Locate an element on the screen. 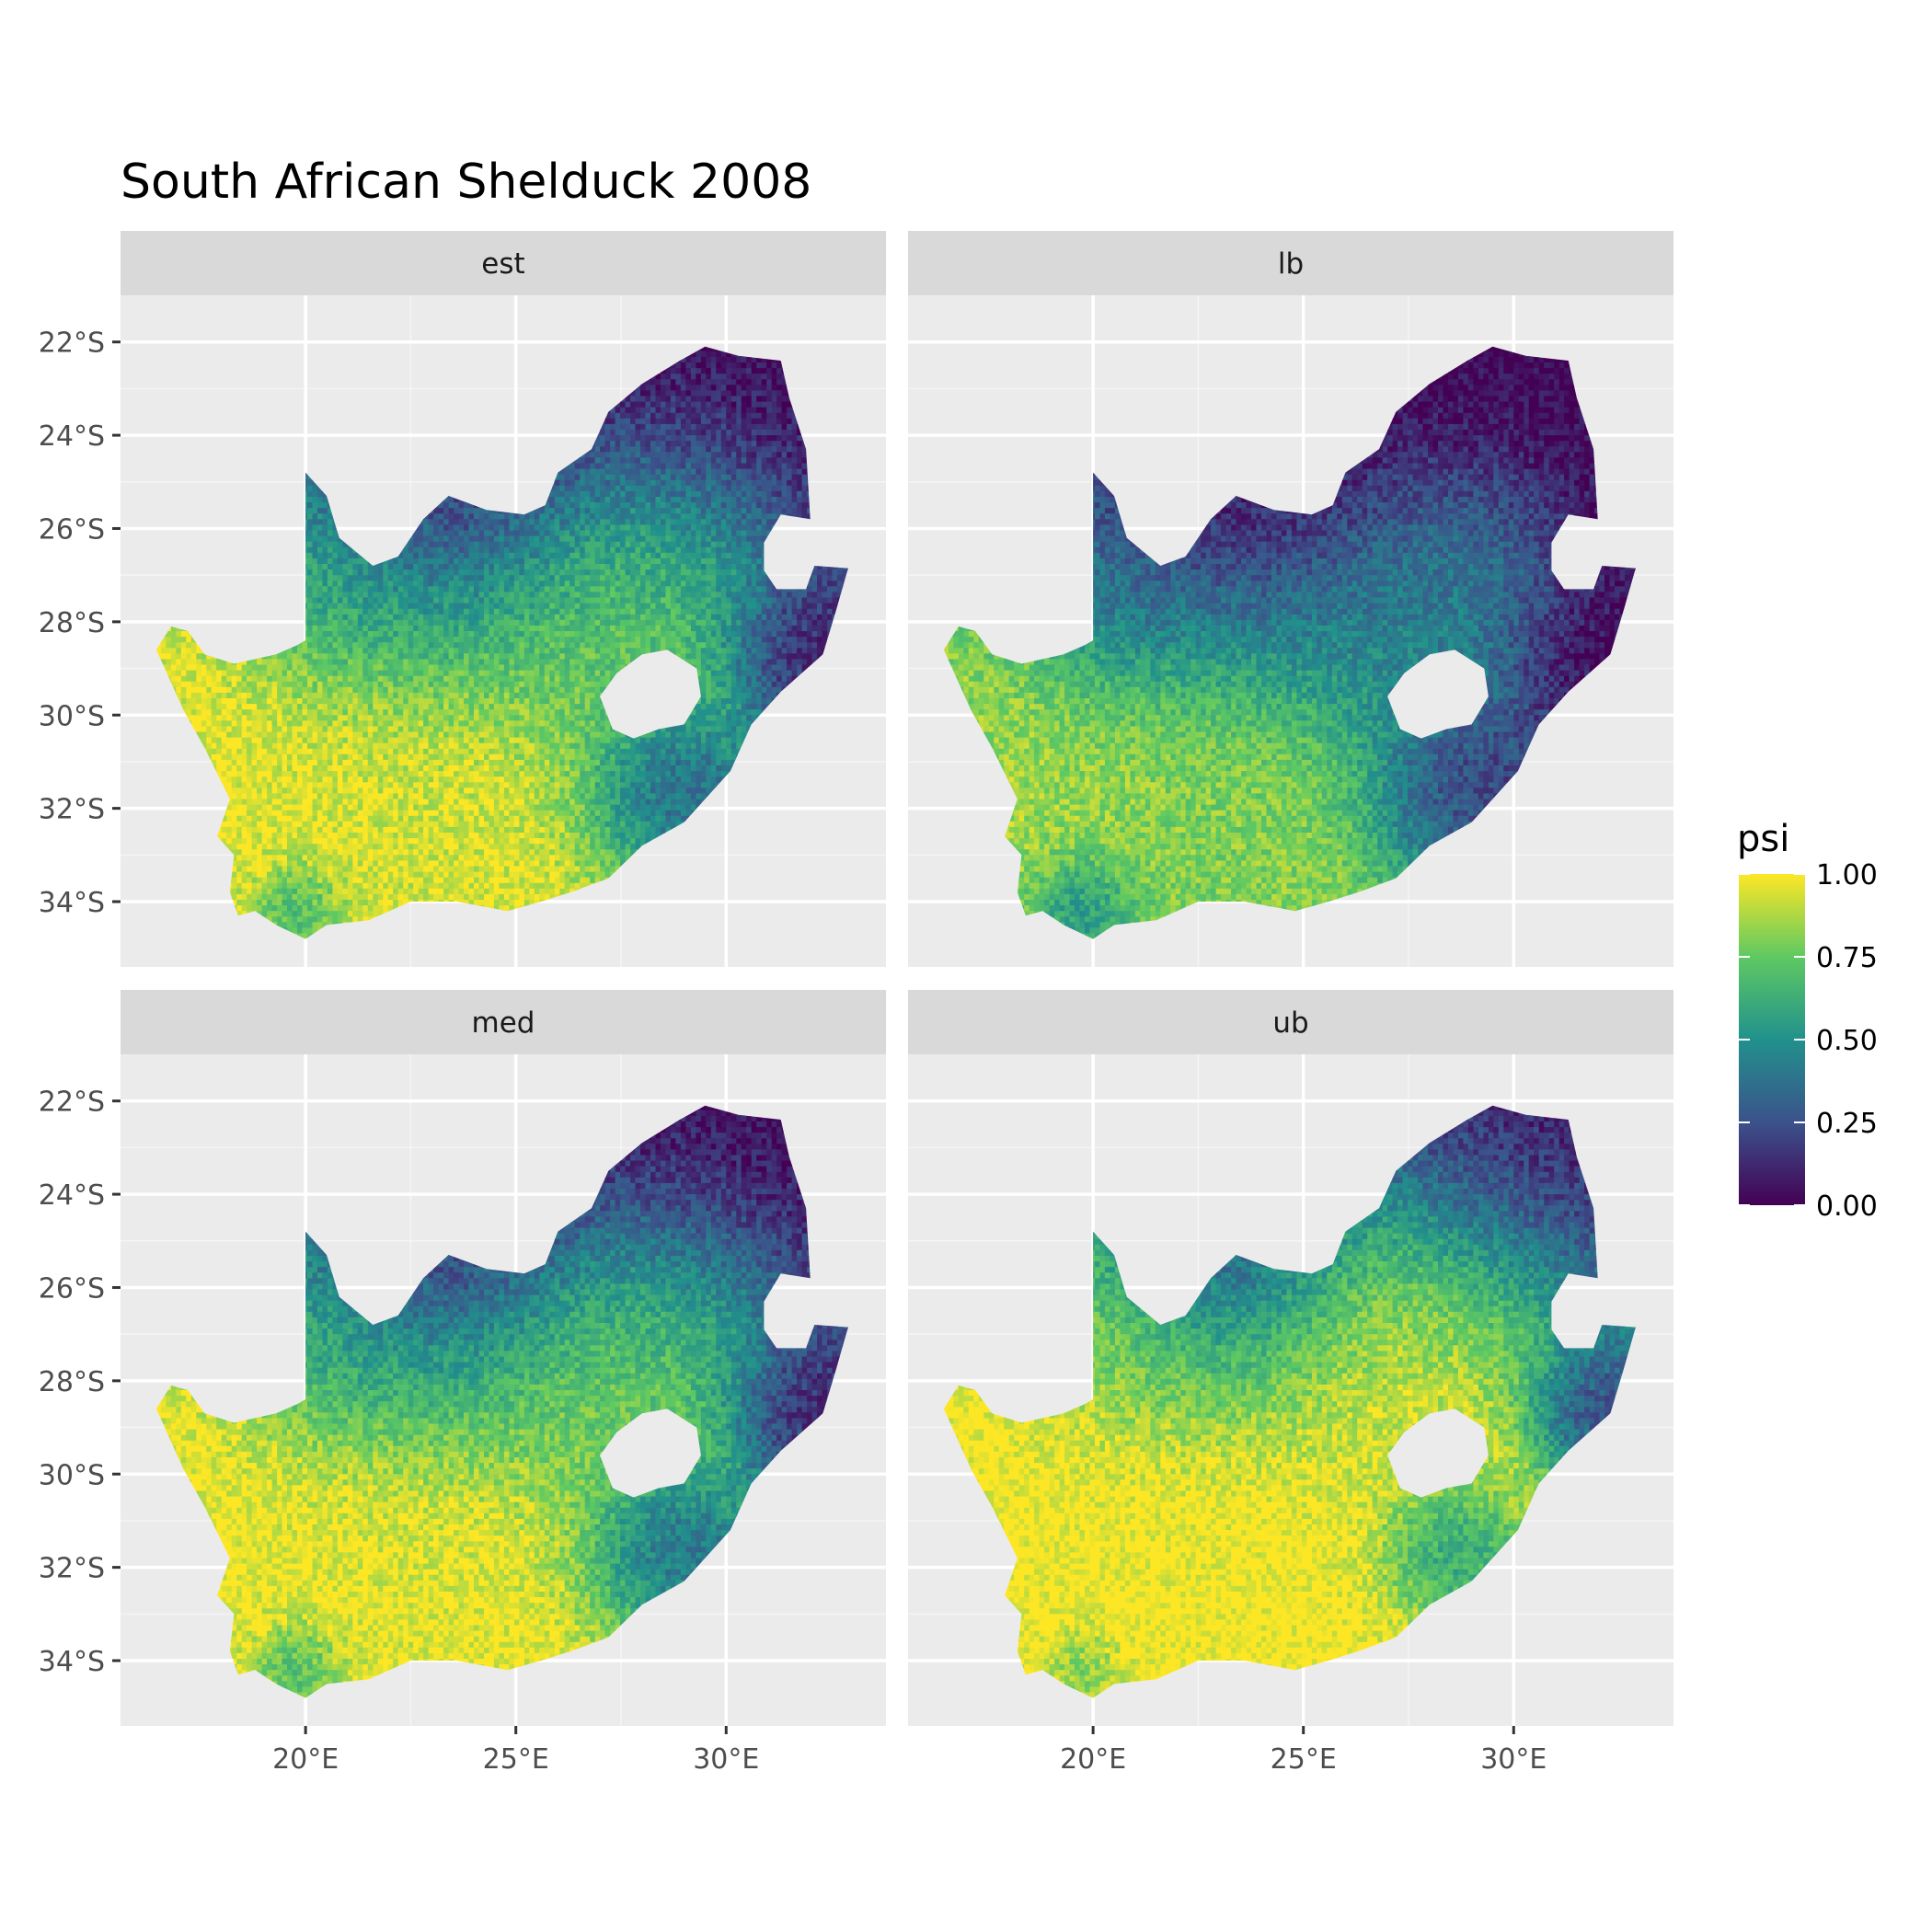  legend-tick-label: 0.25 is located at coordinates (1847, 1124).